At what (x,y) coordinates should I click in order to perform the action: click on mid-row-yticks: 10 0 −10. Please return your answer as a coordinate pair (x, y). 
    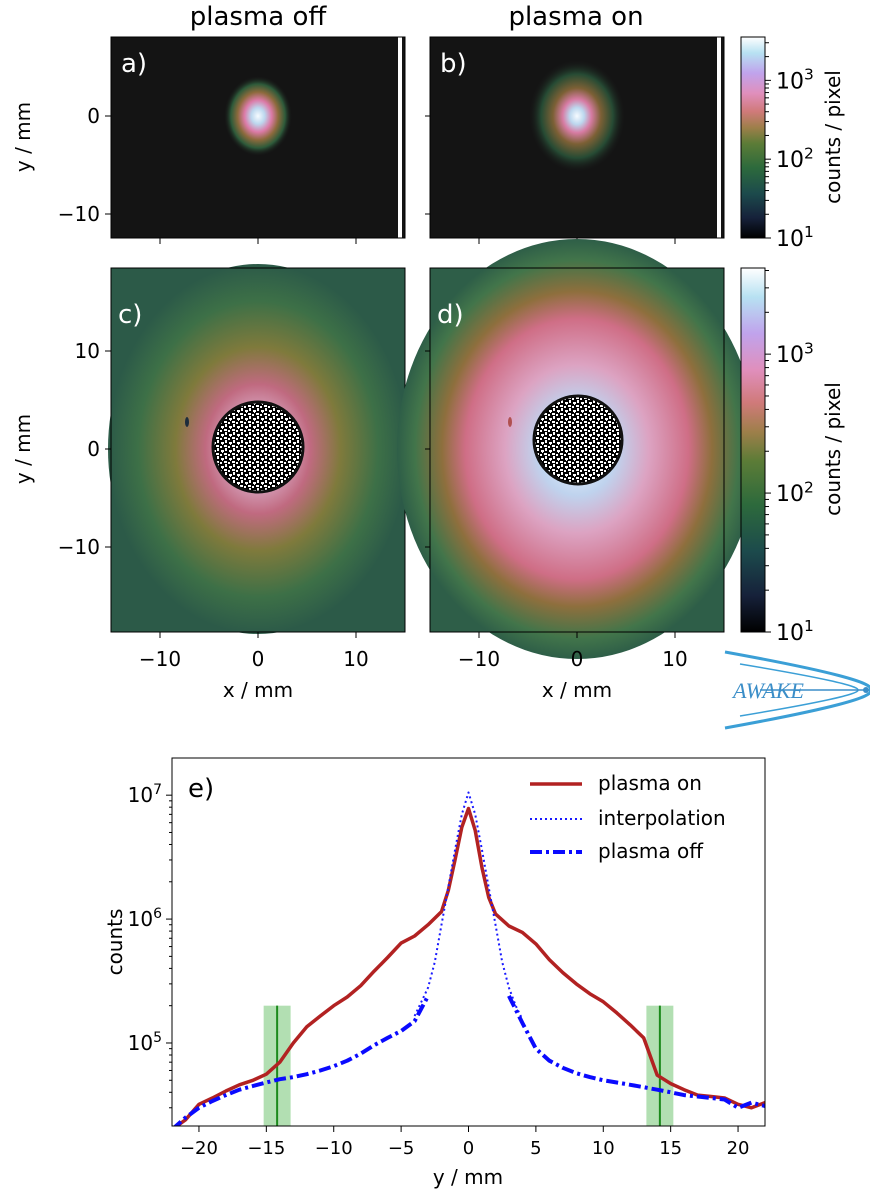
    Looking at the image, I should click on (244, 449).